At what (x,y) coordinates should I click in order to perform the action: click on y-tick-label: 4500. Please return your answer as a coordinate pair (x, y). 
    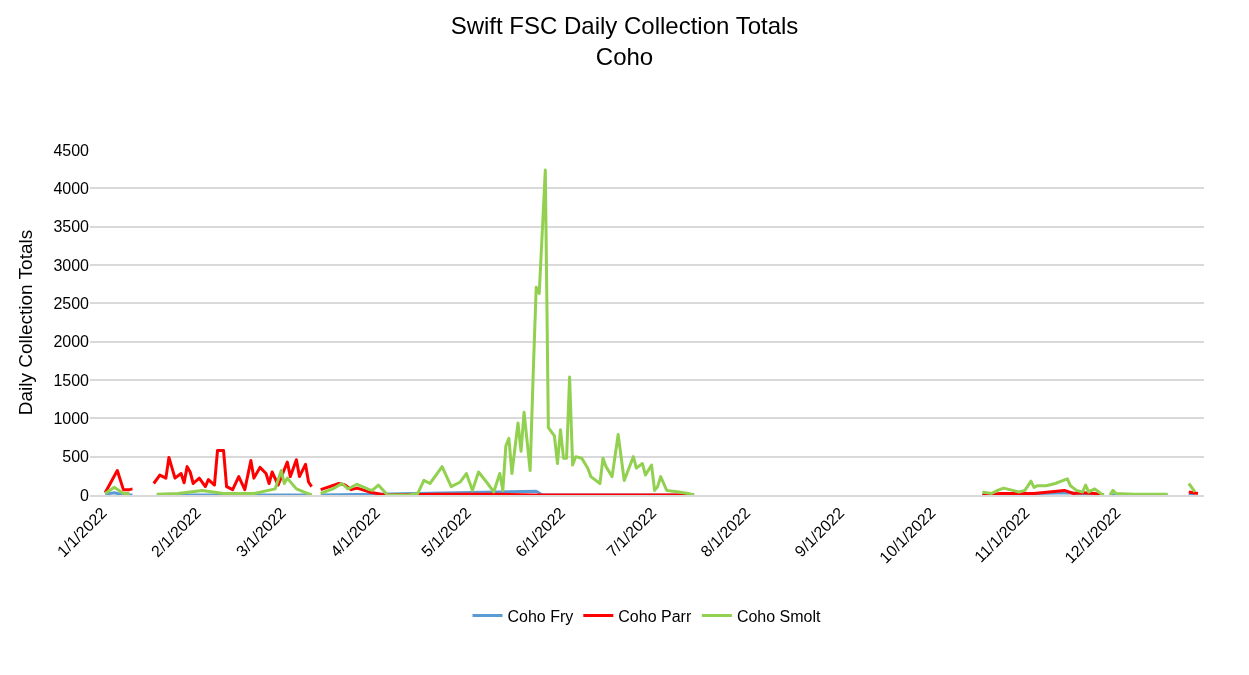
    Looking at the image, I should click on (71, 150).